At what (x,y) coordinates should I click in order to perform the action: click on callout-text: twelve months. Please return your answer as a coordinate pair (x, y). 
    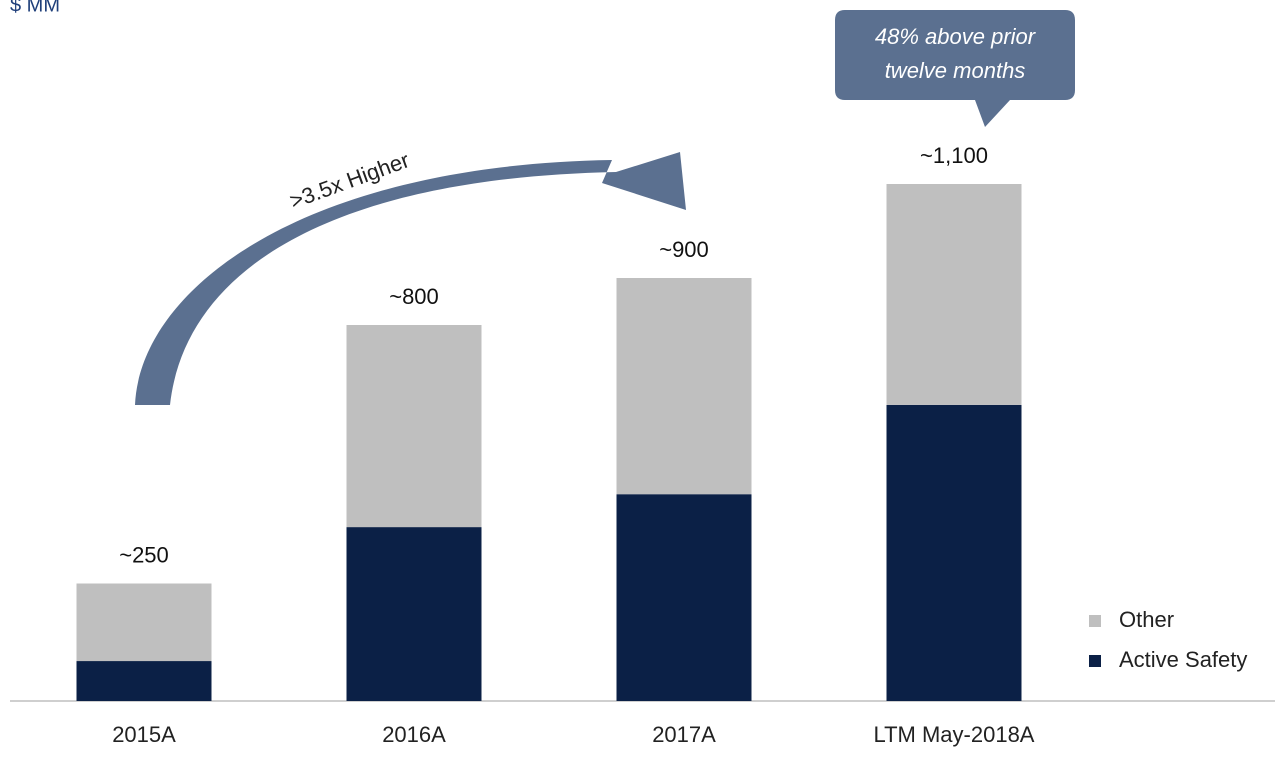
    Looking at the image, I should click on (955, 70).